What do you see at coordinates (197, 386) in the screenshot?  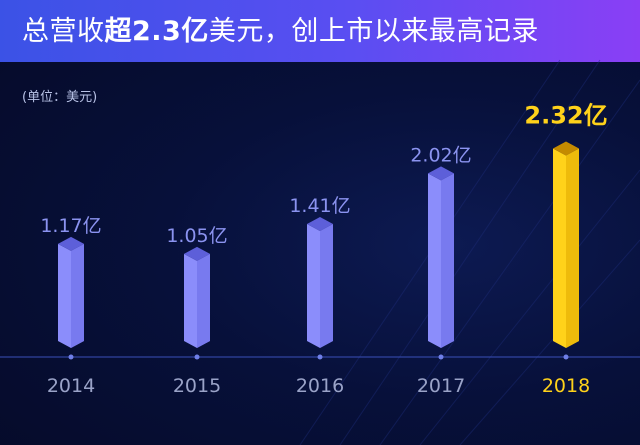 I see `category-label: 2015` at bounding box center [197, 386].